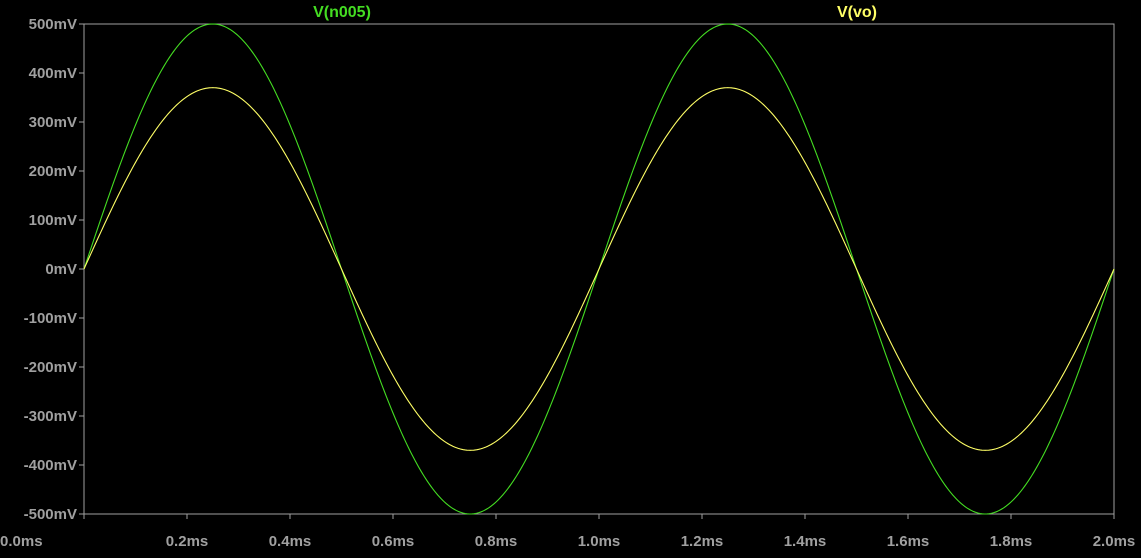 The height and width of the screenshot is (558, 1141). Describe the element at coordinates (393, 541) in the screenshot. I see `x-tick-label: 0.6ms` at that location.